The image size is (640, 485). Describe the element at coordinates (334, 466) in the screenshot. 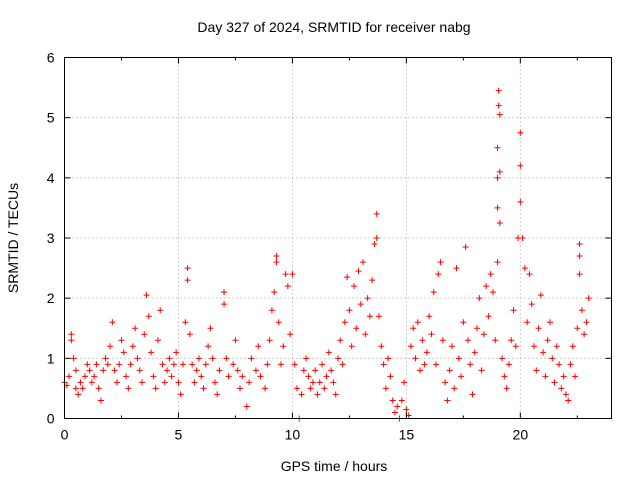

I see `x-axis-label: GPS time / hours` at that location.